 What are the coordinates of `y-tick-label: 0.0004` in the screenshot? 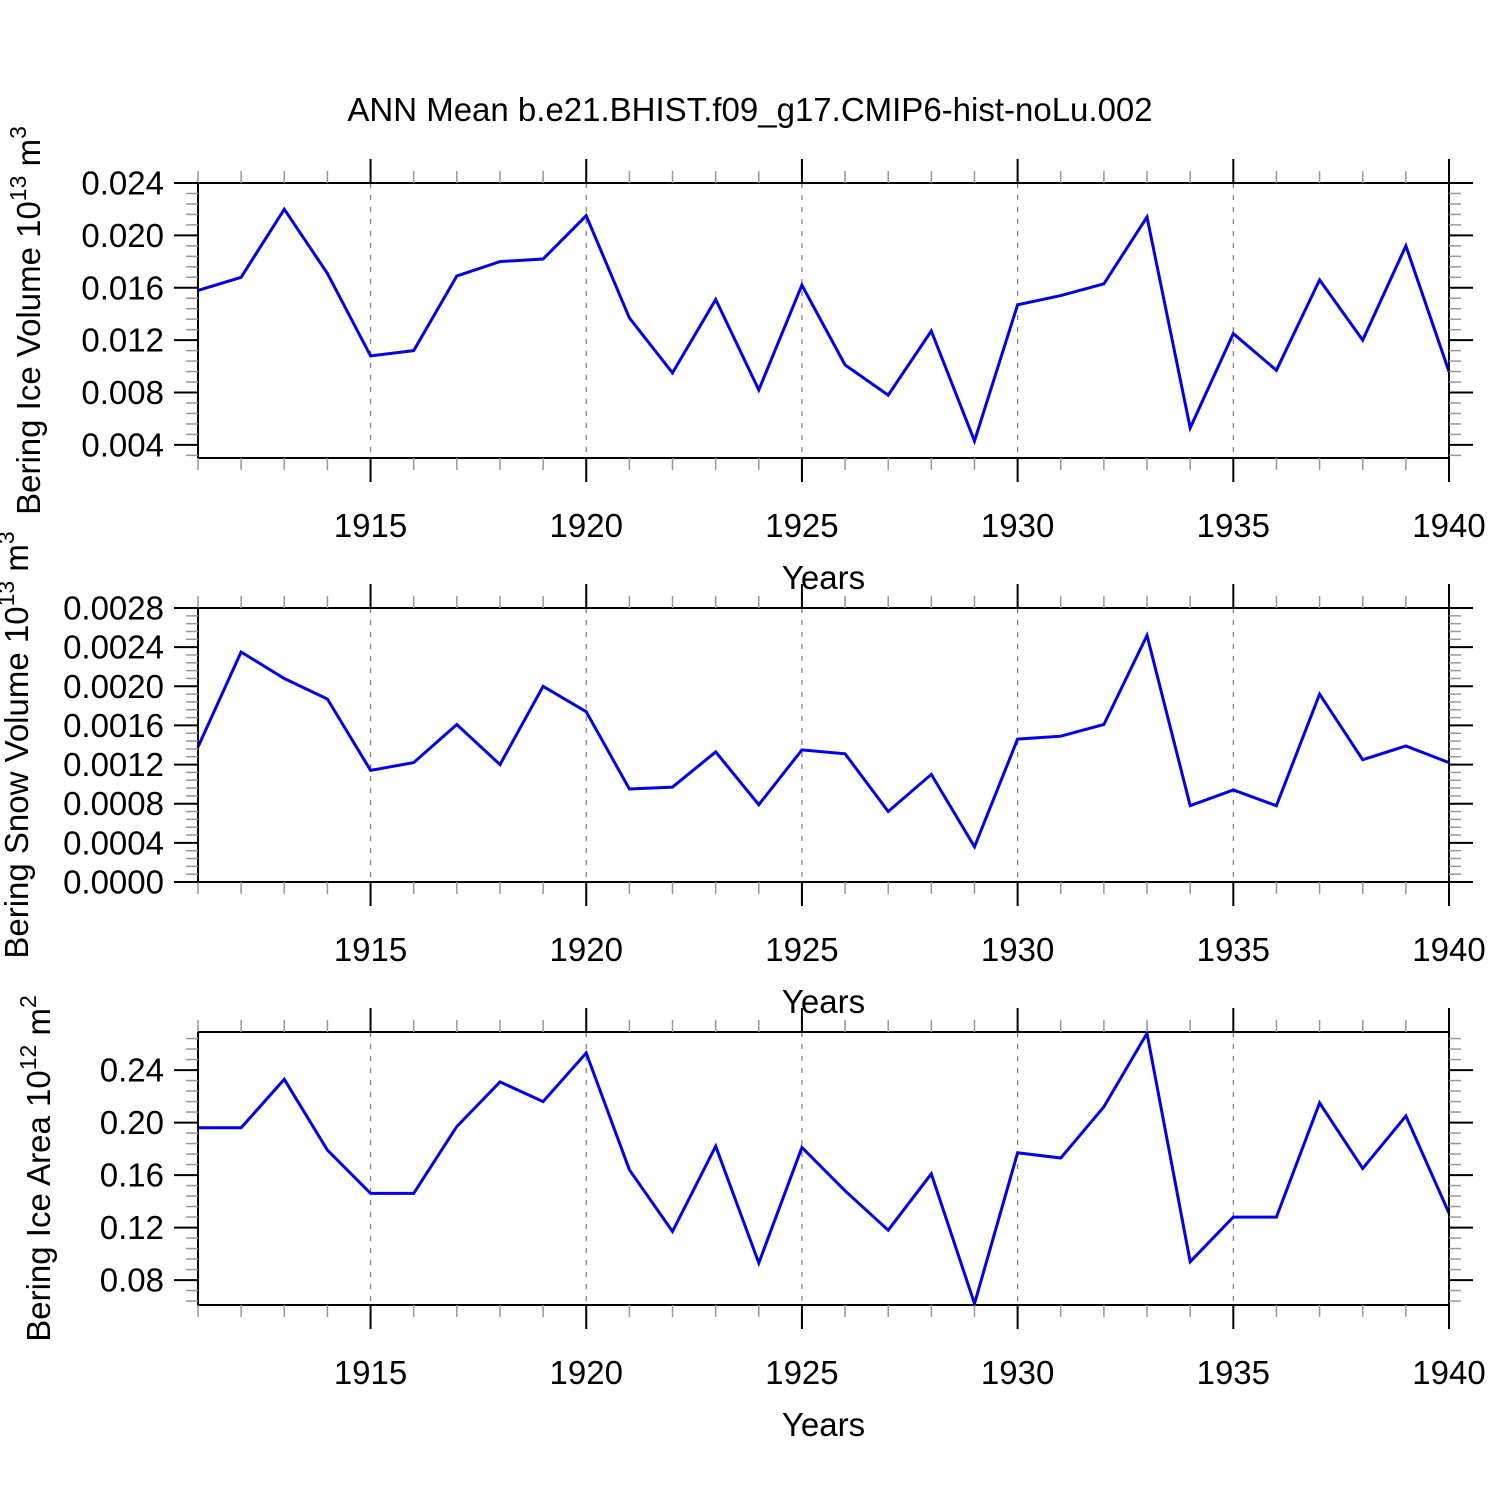 It's located at (113, 842).